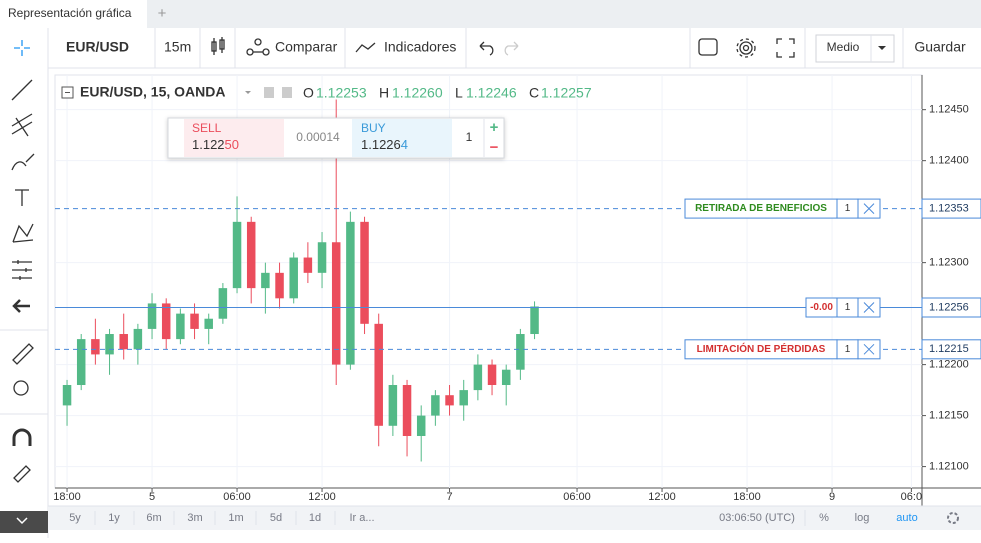  I want to click on trade-widget: SELL 1.12250 0.00014 BUY 1.12264 1 + −, so click(336, 138).